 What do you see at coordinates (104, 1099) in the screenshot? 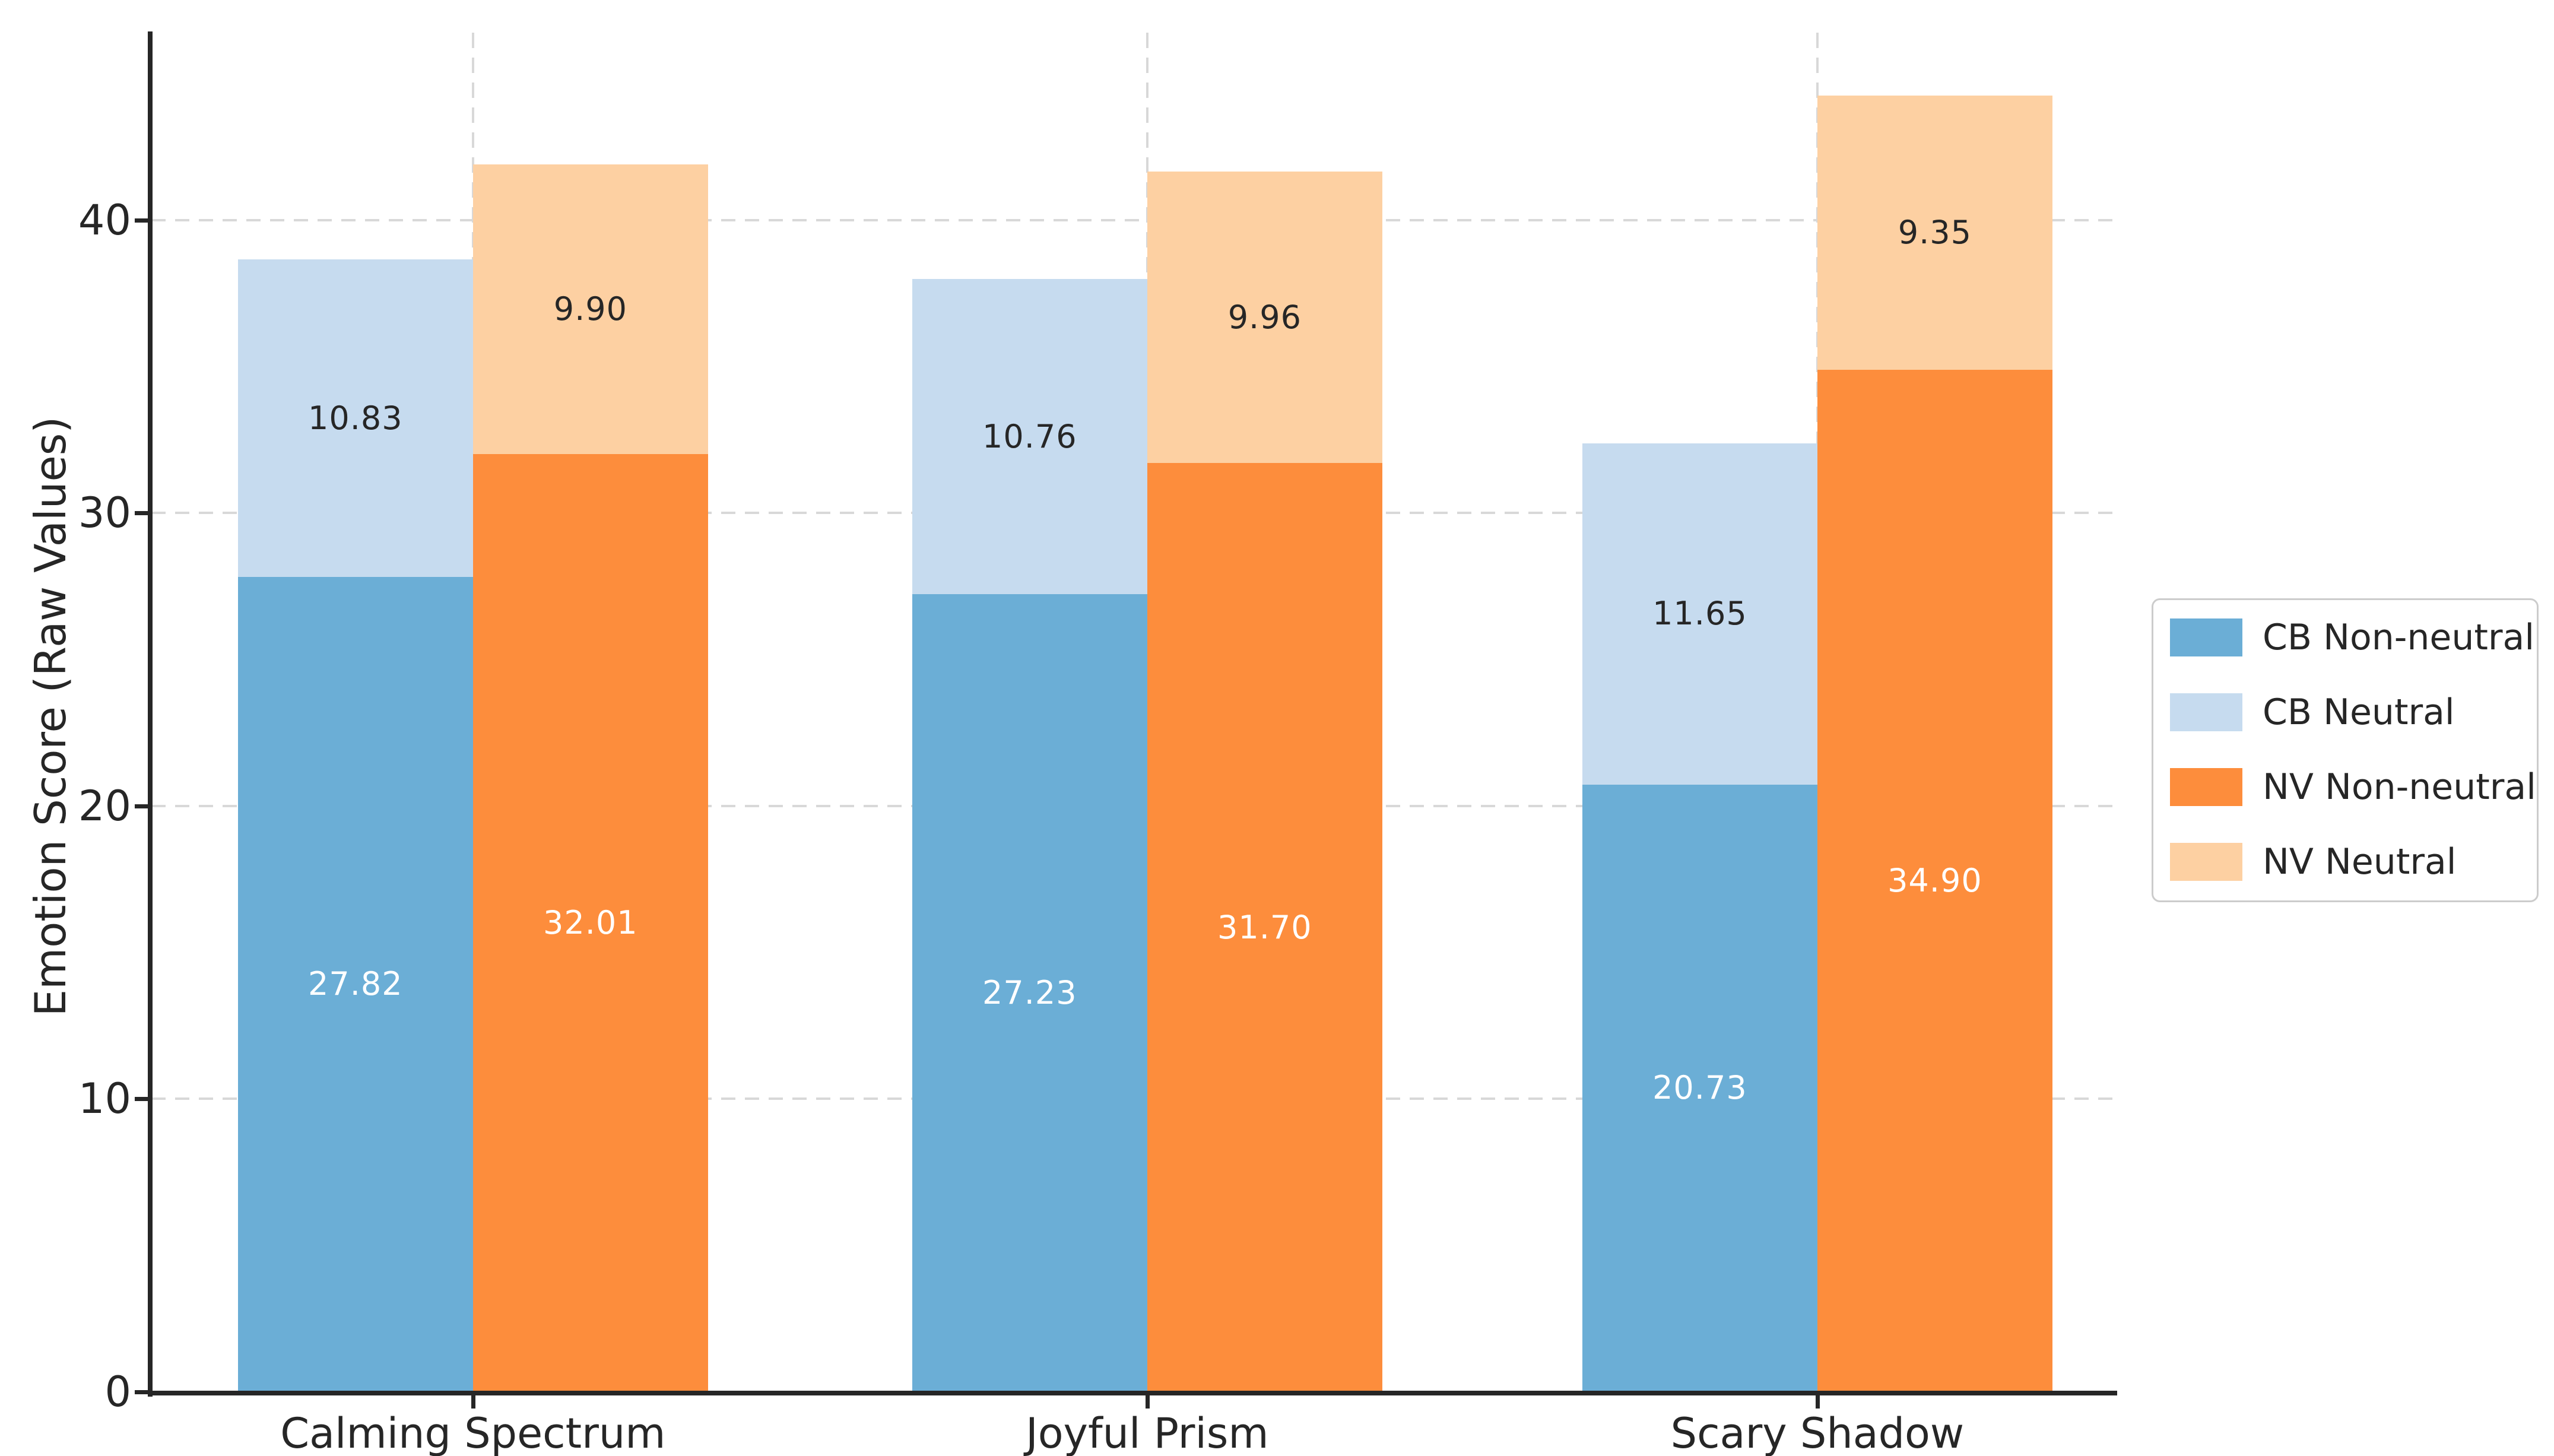
I see `y-tick-label: 10` at bounding box center [104, 1099].